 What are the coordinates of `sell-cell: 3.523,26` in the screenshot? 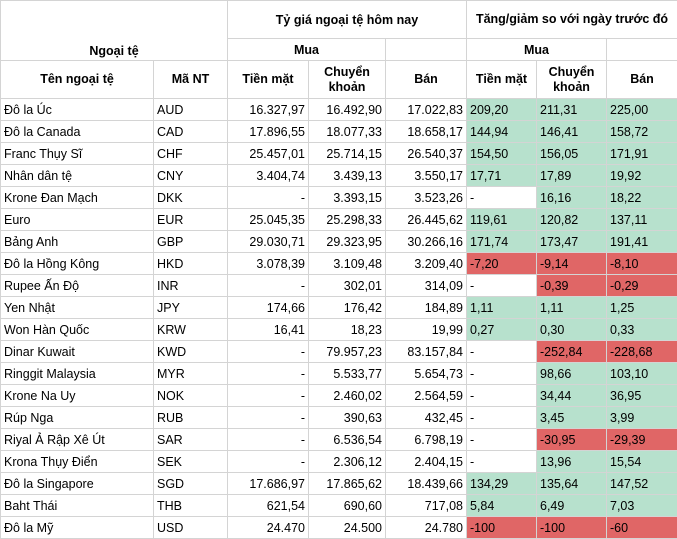 It's located at (426, 198).